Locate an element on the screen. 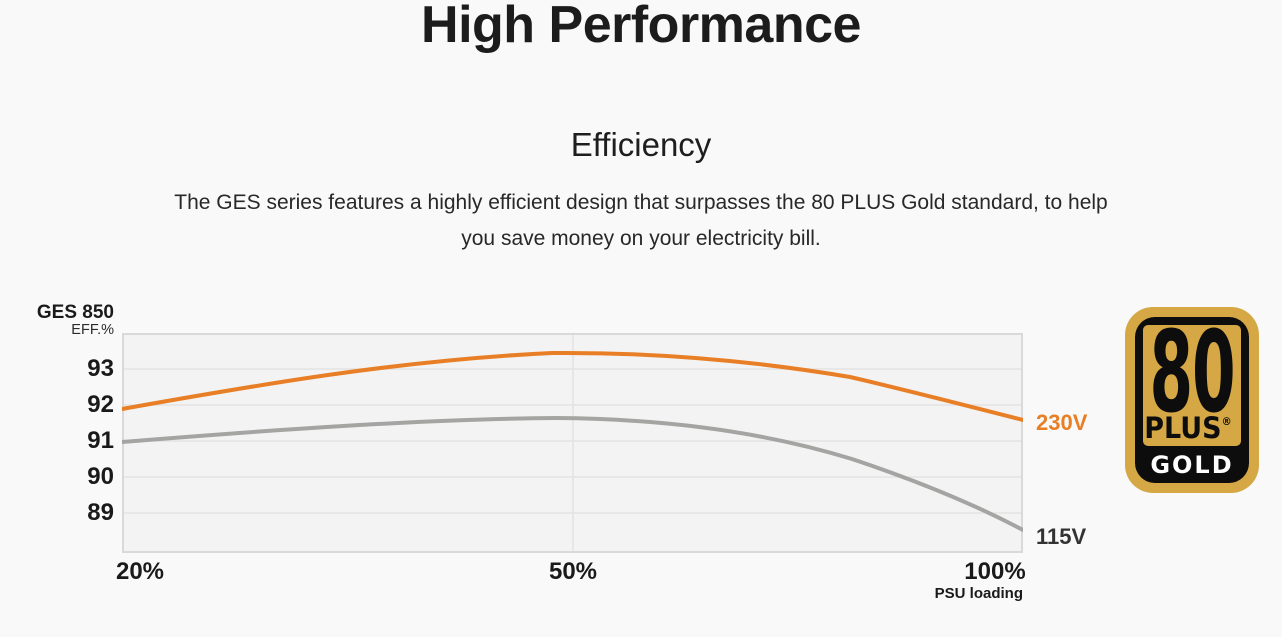 The width and height of the screenshot is (1282, 637). badge-tier-label: GOLD is located at coordinates (1191, 465).